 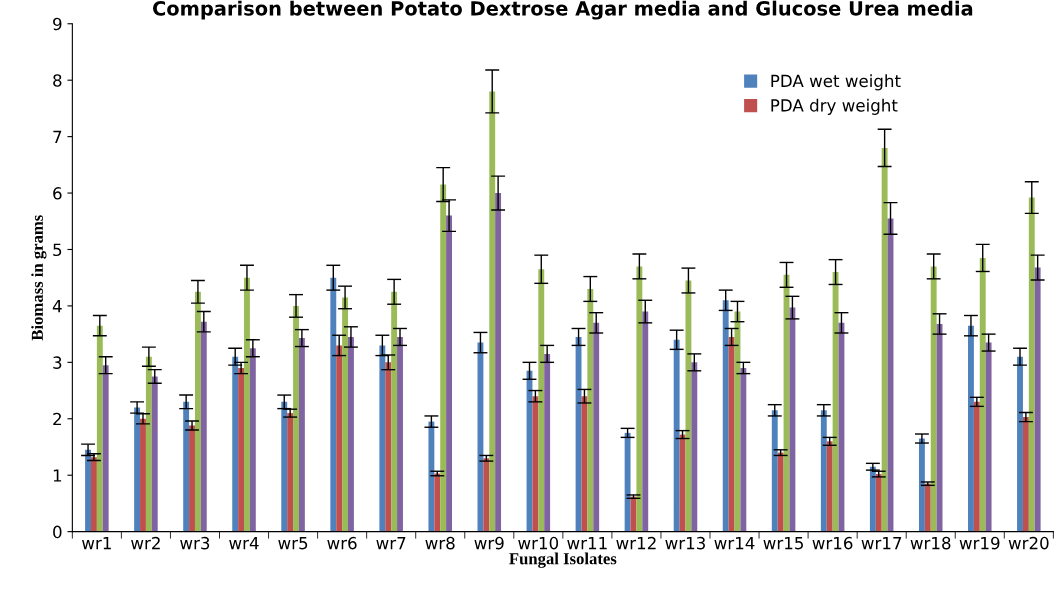 What do you see at coordinates (57, 80) in the screenshot?
I see `y-tick-label: 8` at bounding box center [57, 80].